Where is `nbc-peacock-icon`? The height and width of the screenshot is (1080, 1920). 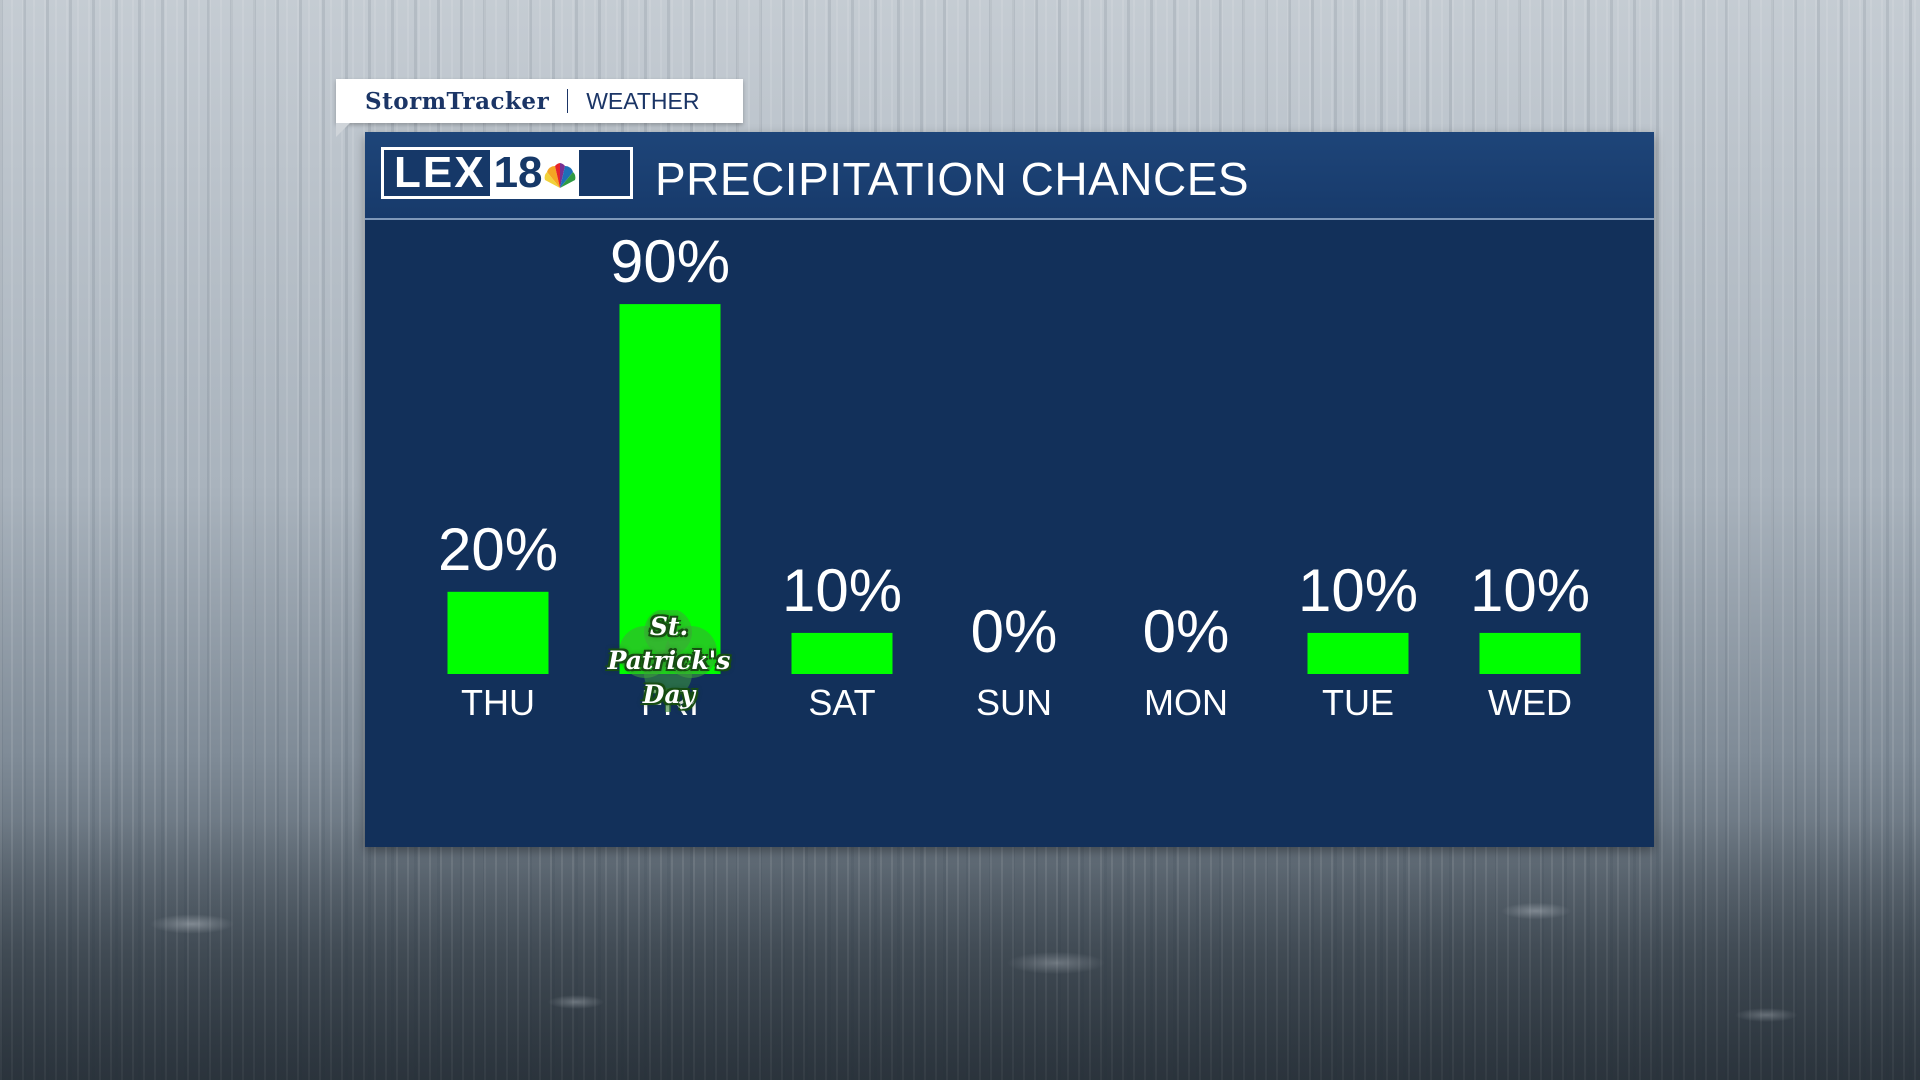 nbc-peacock-icon is located at coordinates (559, 175).